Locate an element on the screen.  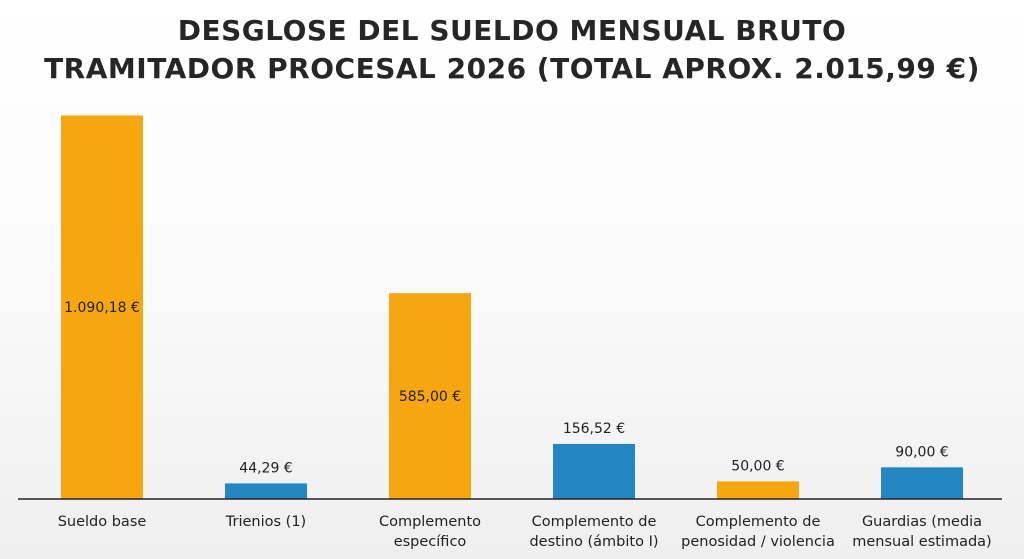
category-label-4: Complemento de destino (ámbito I) is located at coordinates (593, 532).